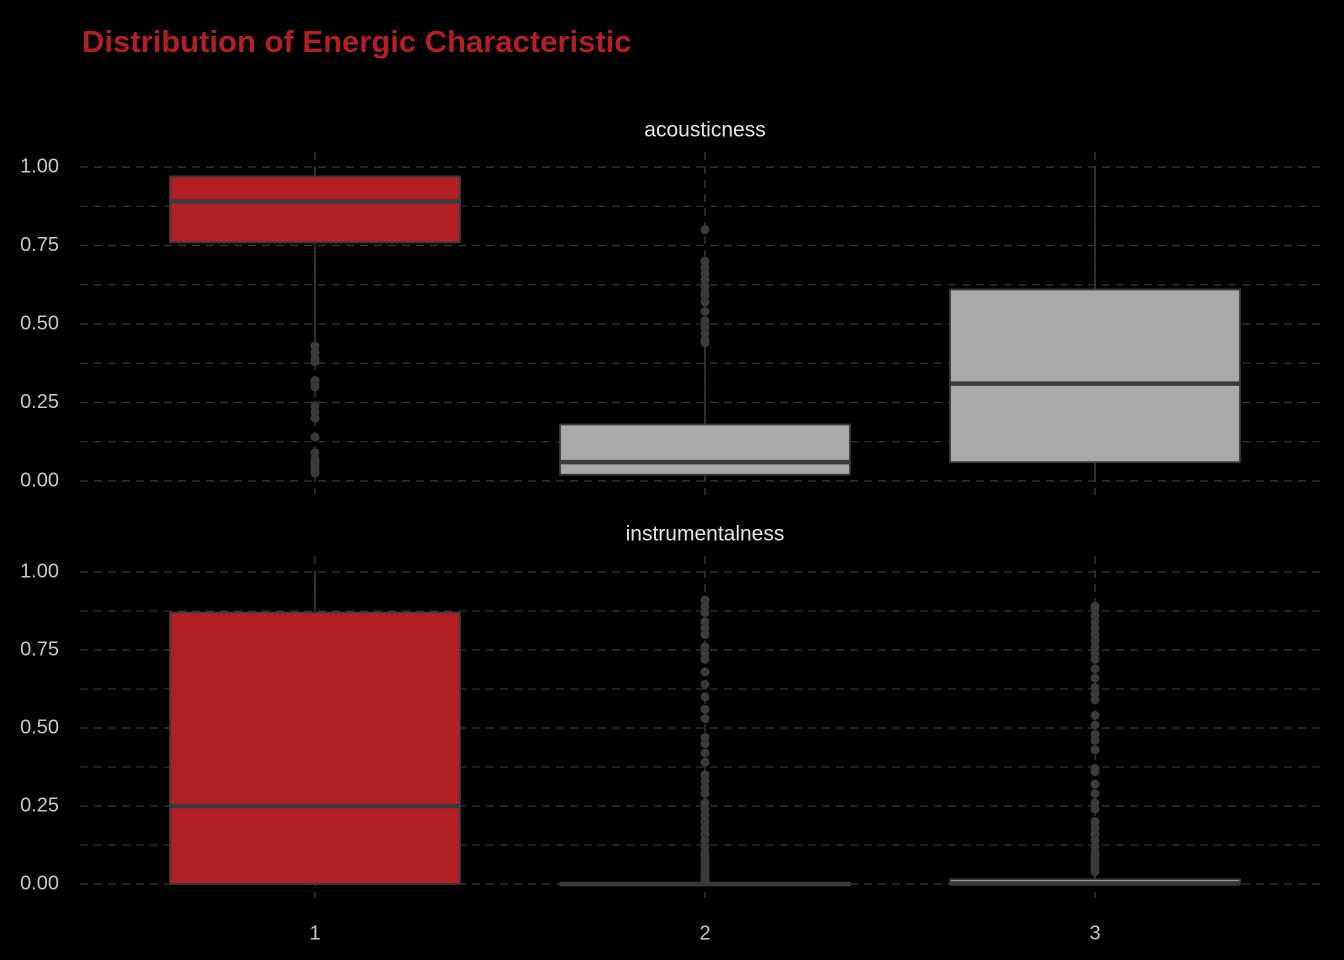 Image resolution: width=1344 pixels, height=960 pixels. I want to click on x-tick-label: 2, so click(704, 933).